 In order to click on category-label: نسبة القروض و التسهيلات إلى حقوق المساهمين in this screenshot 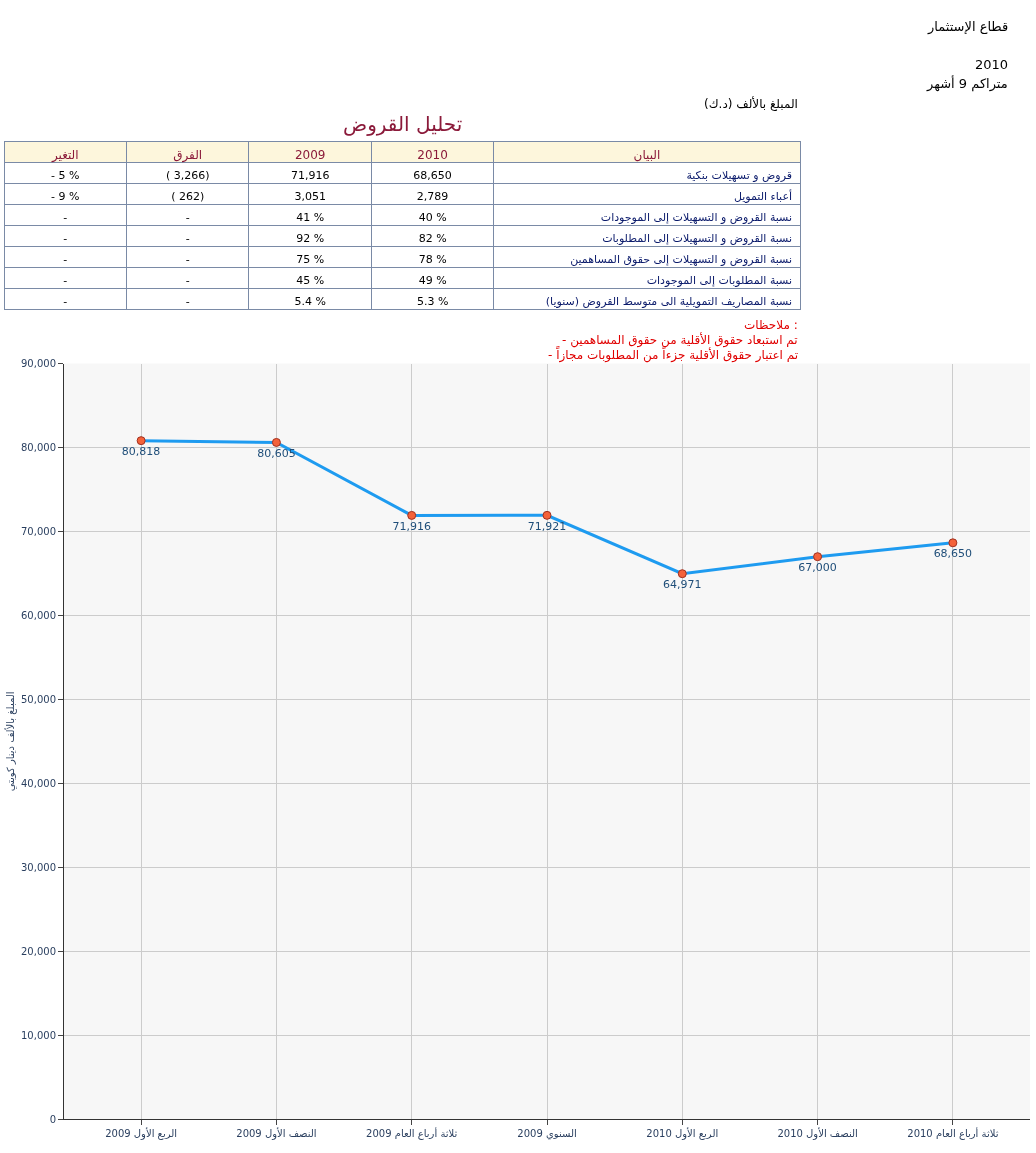, I will do `click(681, 259)`.